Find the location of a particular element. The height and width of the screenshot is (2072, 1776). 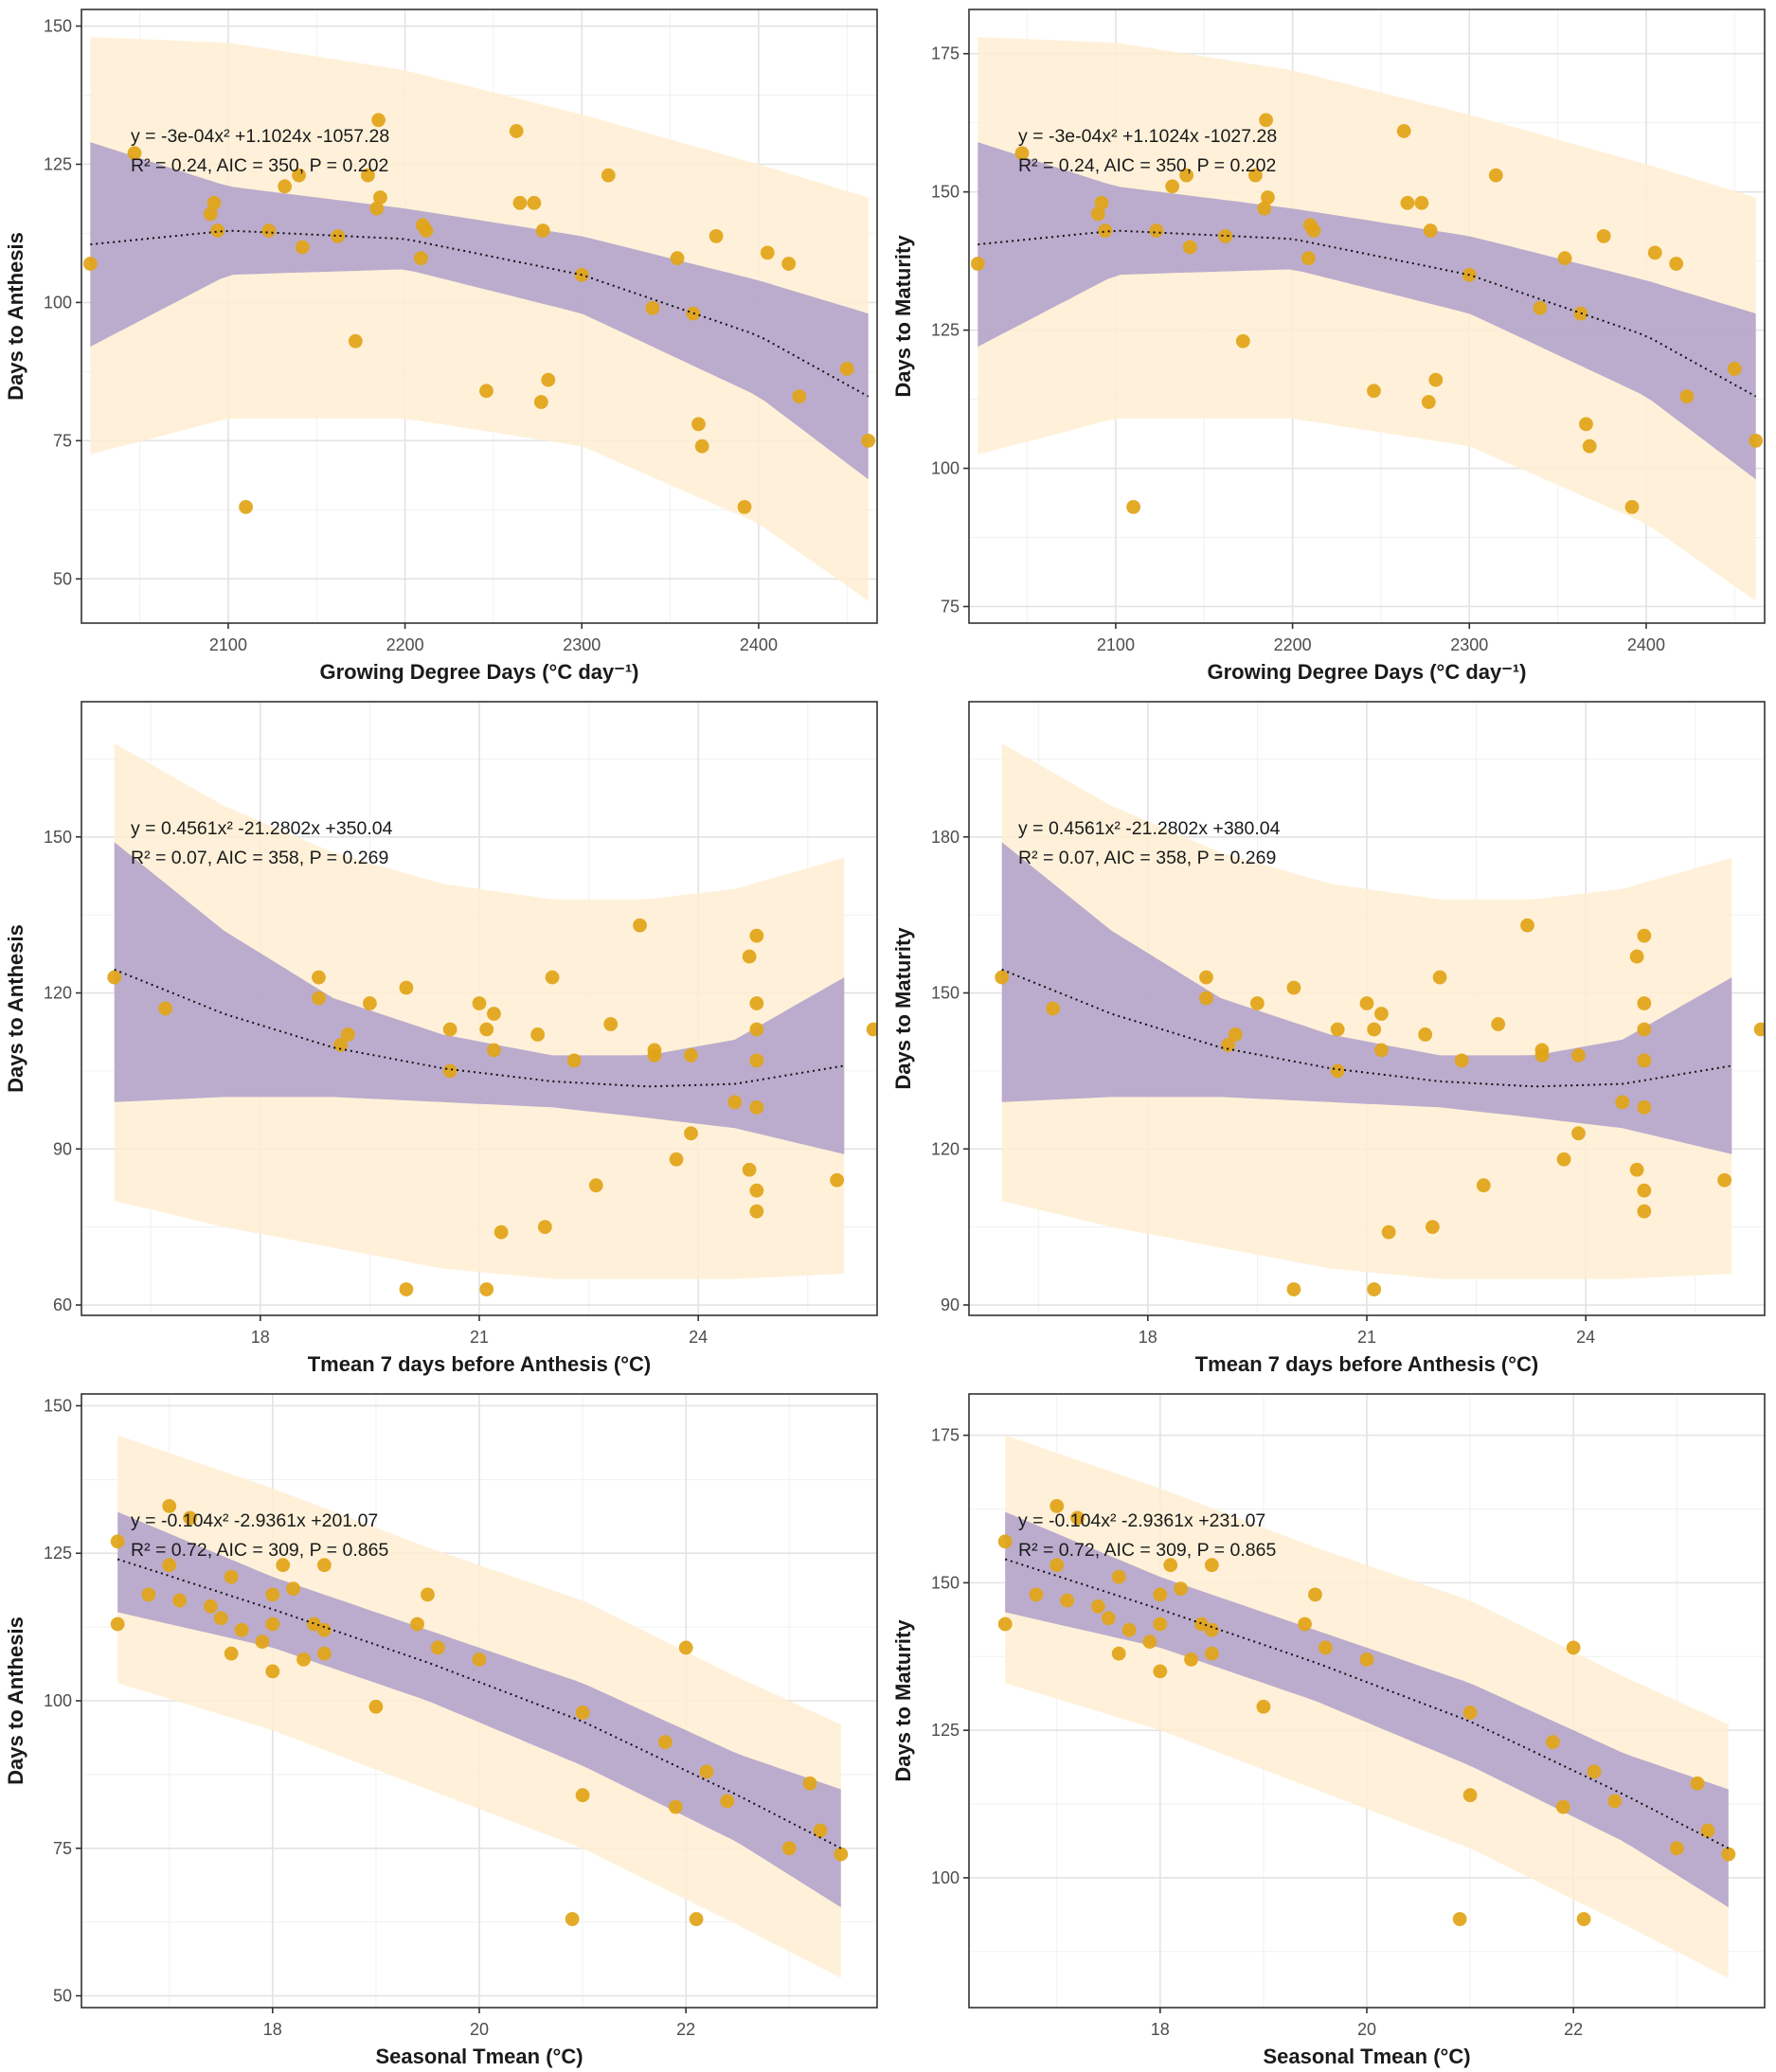

y-axis-title: Days to Anthesis is located at coordinates (15, 1008).